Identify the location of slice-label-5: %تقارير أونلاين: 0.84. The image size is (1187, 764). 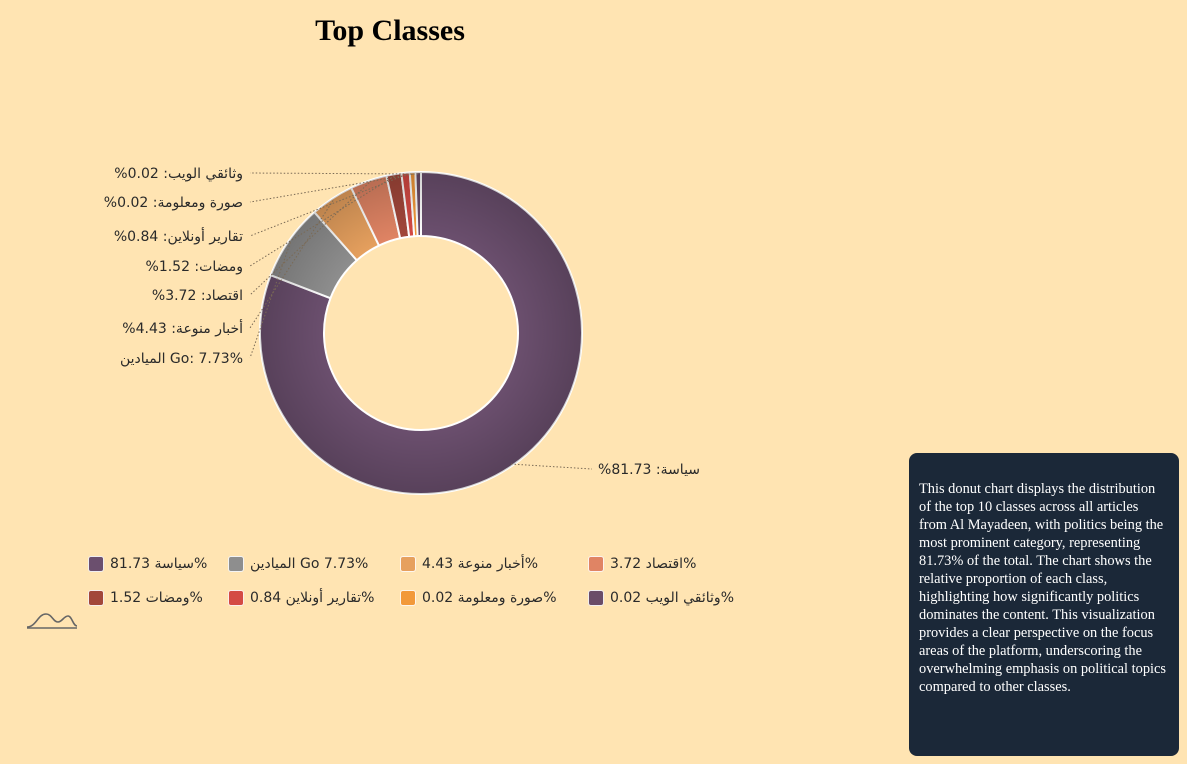
(178, 236).